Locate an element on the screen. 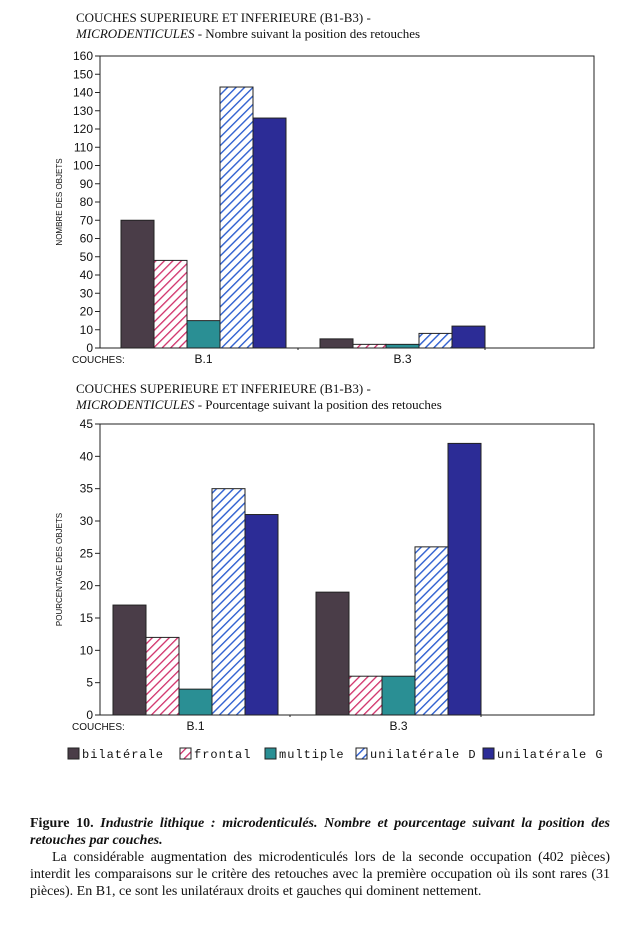 Image resolution: width=642 pixels, height=936 pixels. chart2-xlabel: COUCHES: is located at coordinates (98, 727).